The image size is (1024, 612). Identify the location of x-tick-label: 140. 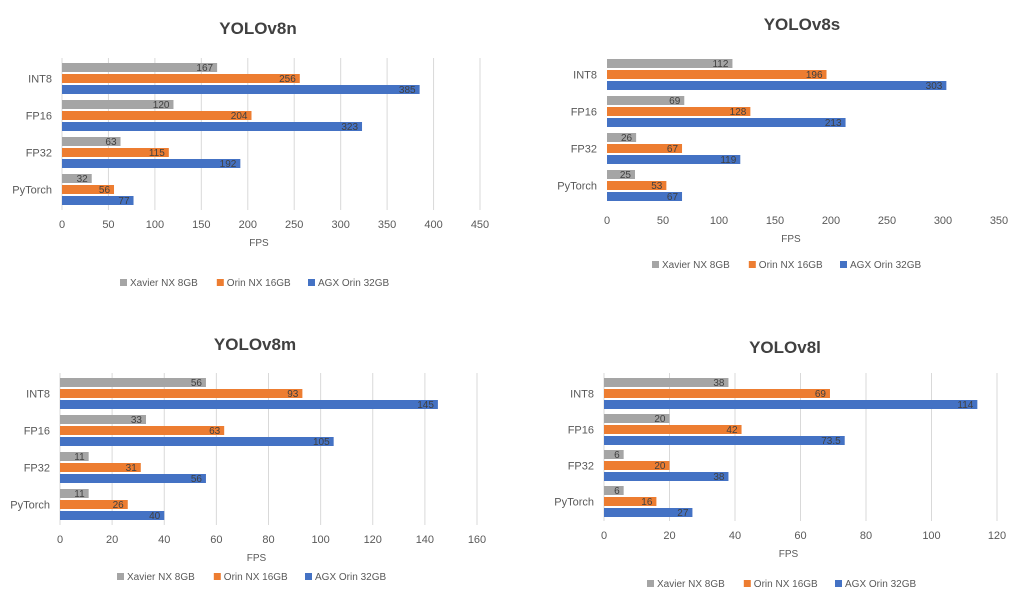
(425, 540).